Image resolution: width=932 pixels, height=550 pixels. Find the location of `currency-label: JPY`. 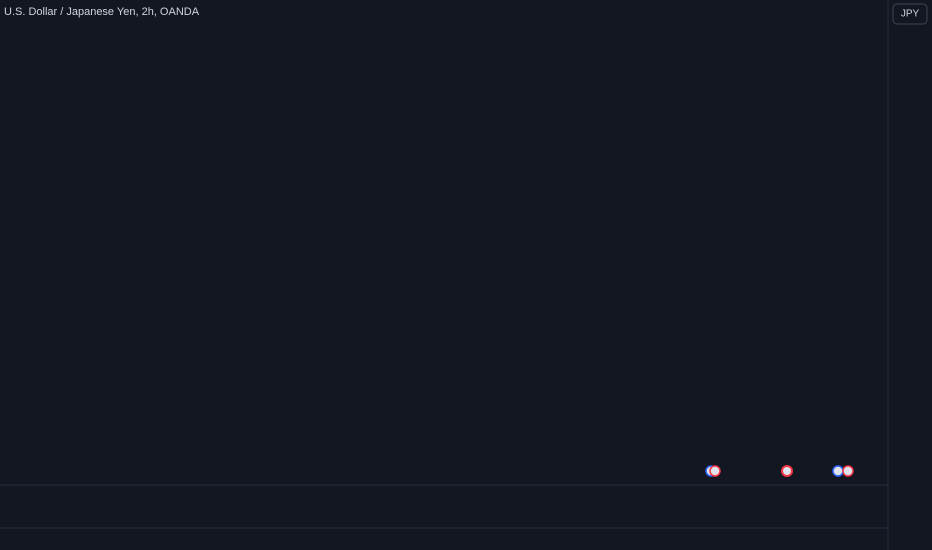

currency-label: JPY is located at coordinates (910, 14).